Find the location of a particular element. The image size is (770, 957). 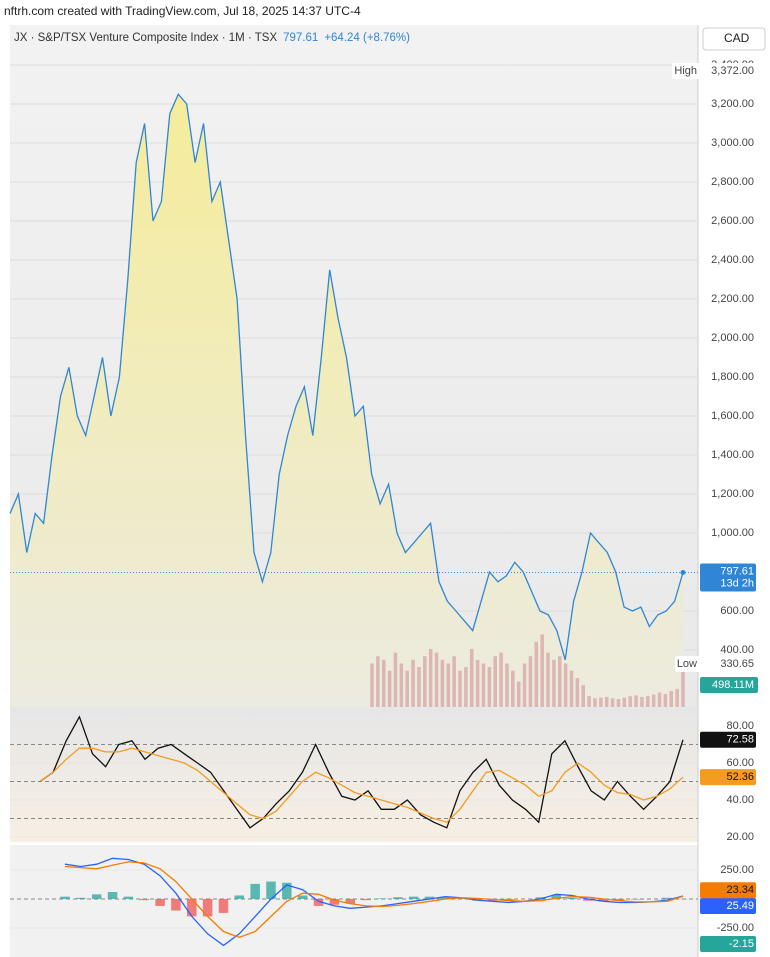

currency: CAD is located at coordinates (737, 38).